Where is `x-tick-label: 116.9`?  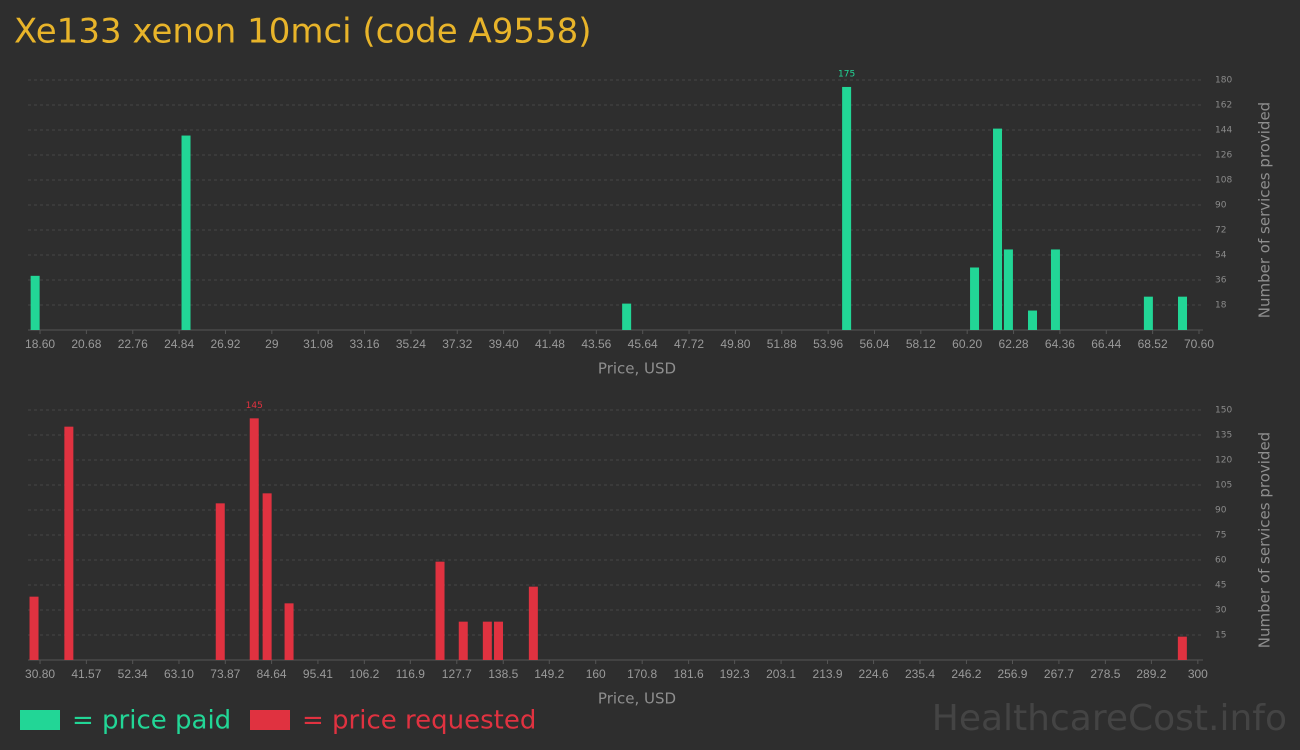
x-tick-label: 116.9 is located at coordinates (410, 674).